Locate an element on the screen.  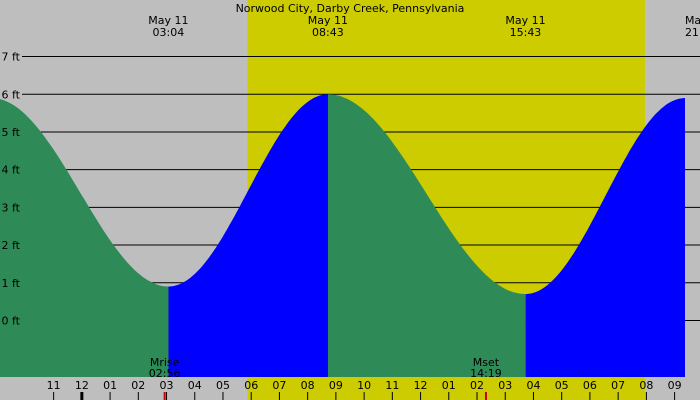
tide-event-date: May 1 is located at coordinates (692, 20).